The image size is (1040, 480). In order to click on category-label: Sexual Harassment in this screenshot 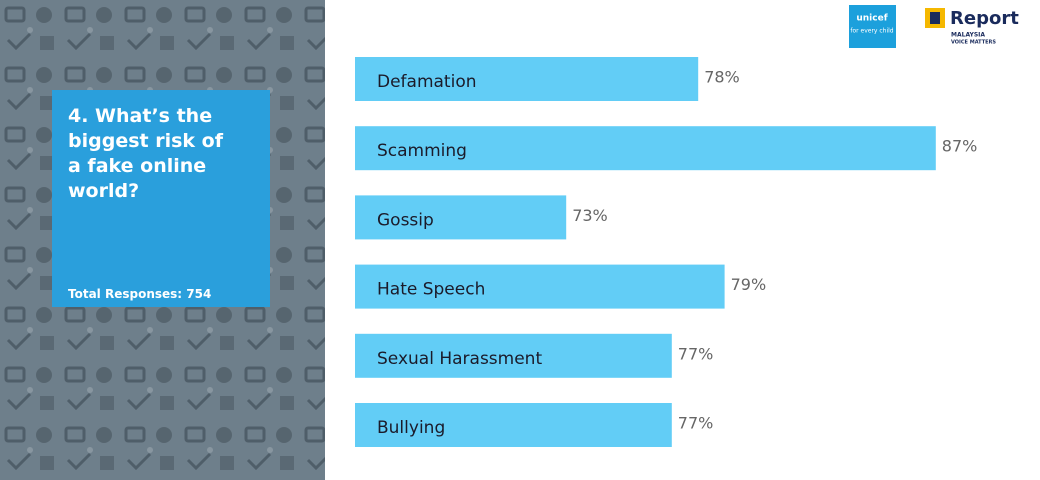, I will do `click(459, 359)`.